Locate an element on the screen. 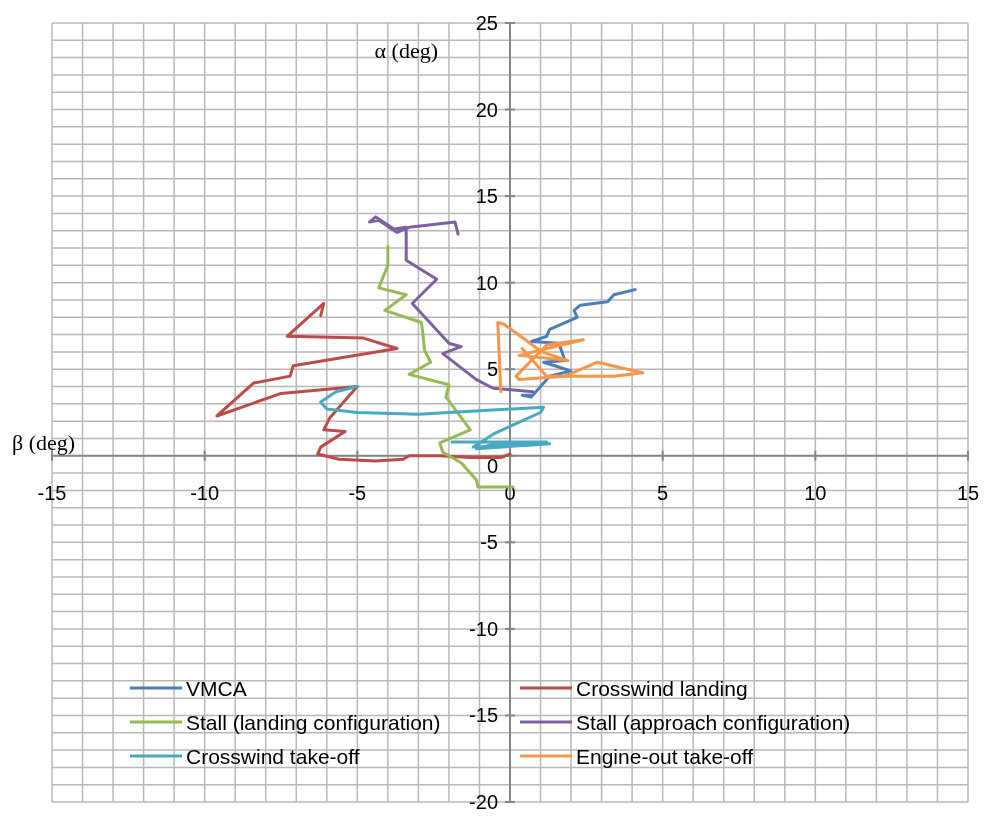 Image resolution: width=1001 pixels, height=816 pixels. x-axis-title: β (deg) is located at coordinates (44, 442).